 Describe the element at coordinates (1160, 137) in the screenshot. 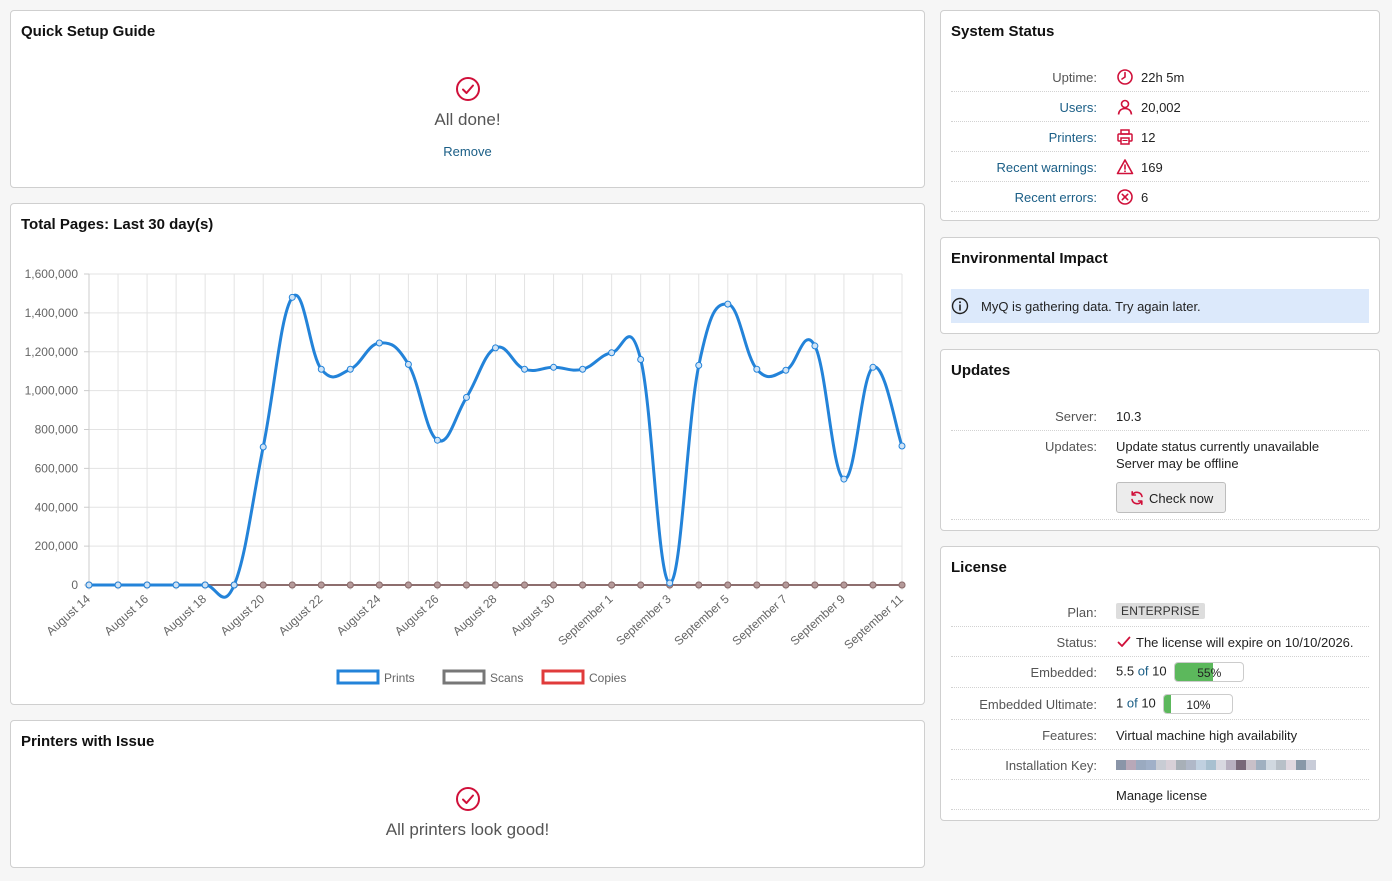

I see `printers-row: Printers: 12` at that location.